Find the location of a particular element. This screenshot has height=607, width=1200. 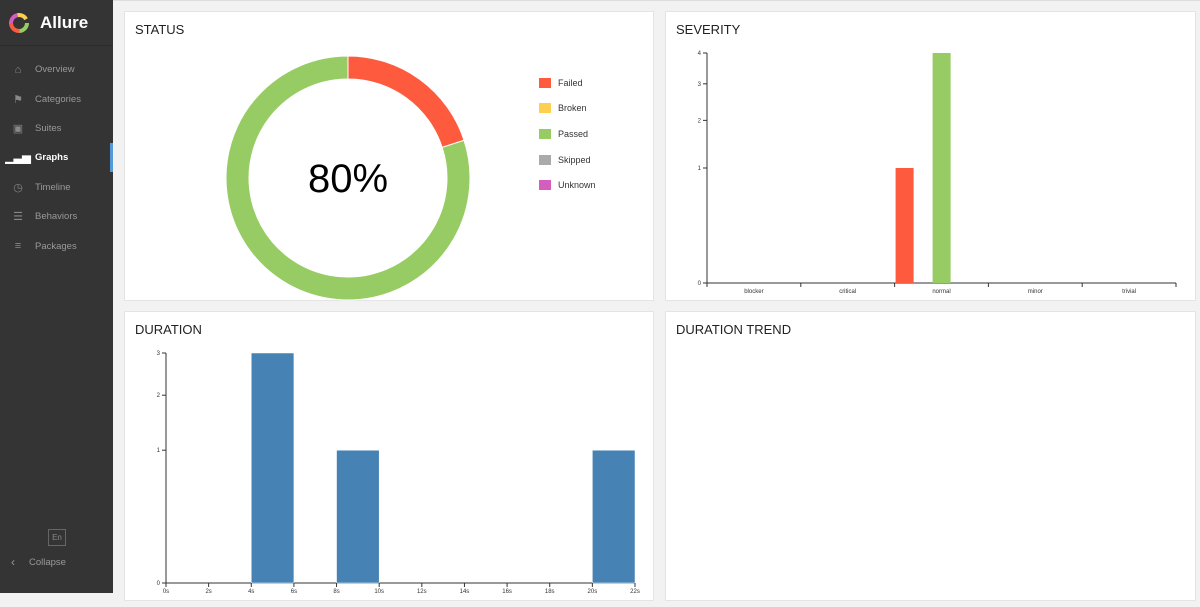

x-tick-label: 8s is located at coordinates (336, 592).